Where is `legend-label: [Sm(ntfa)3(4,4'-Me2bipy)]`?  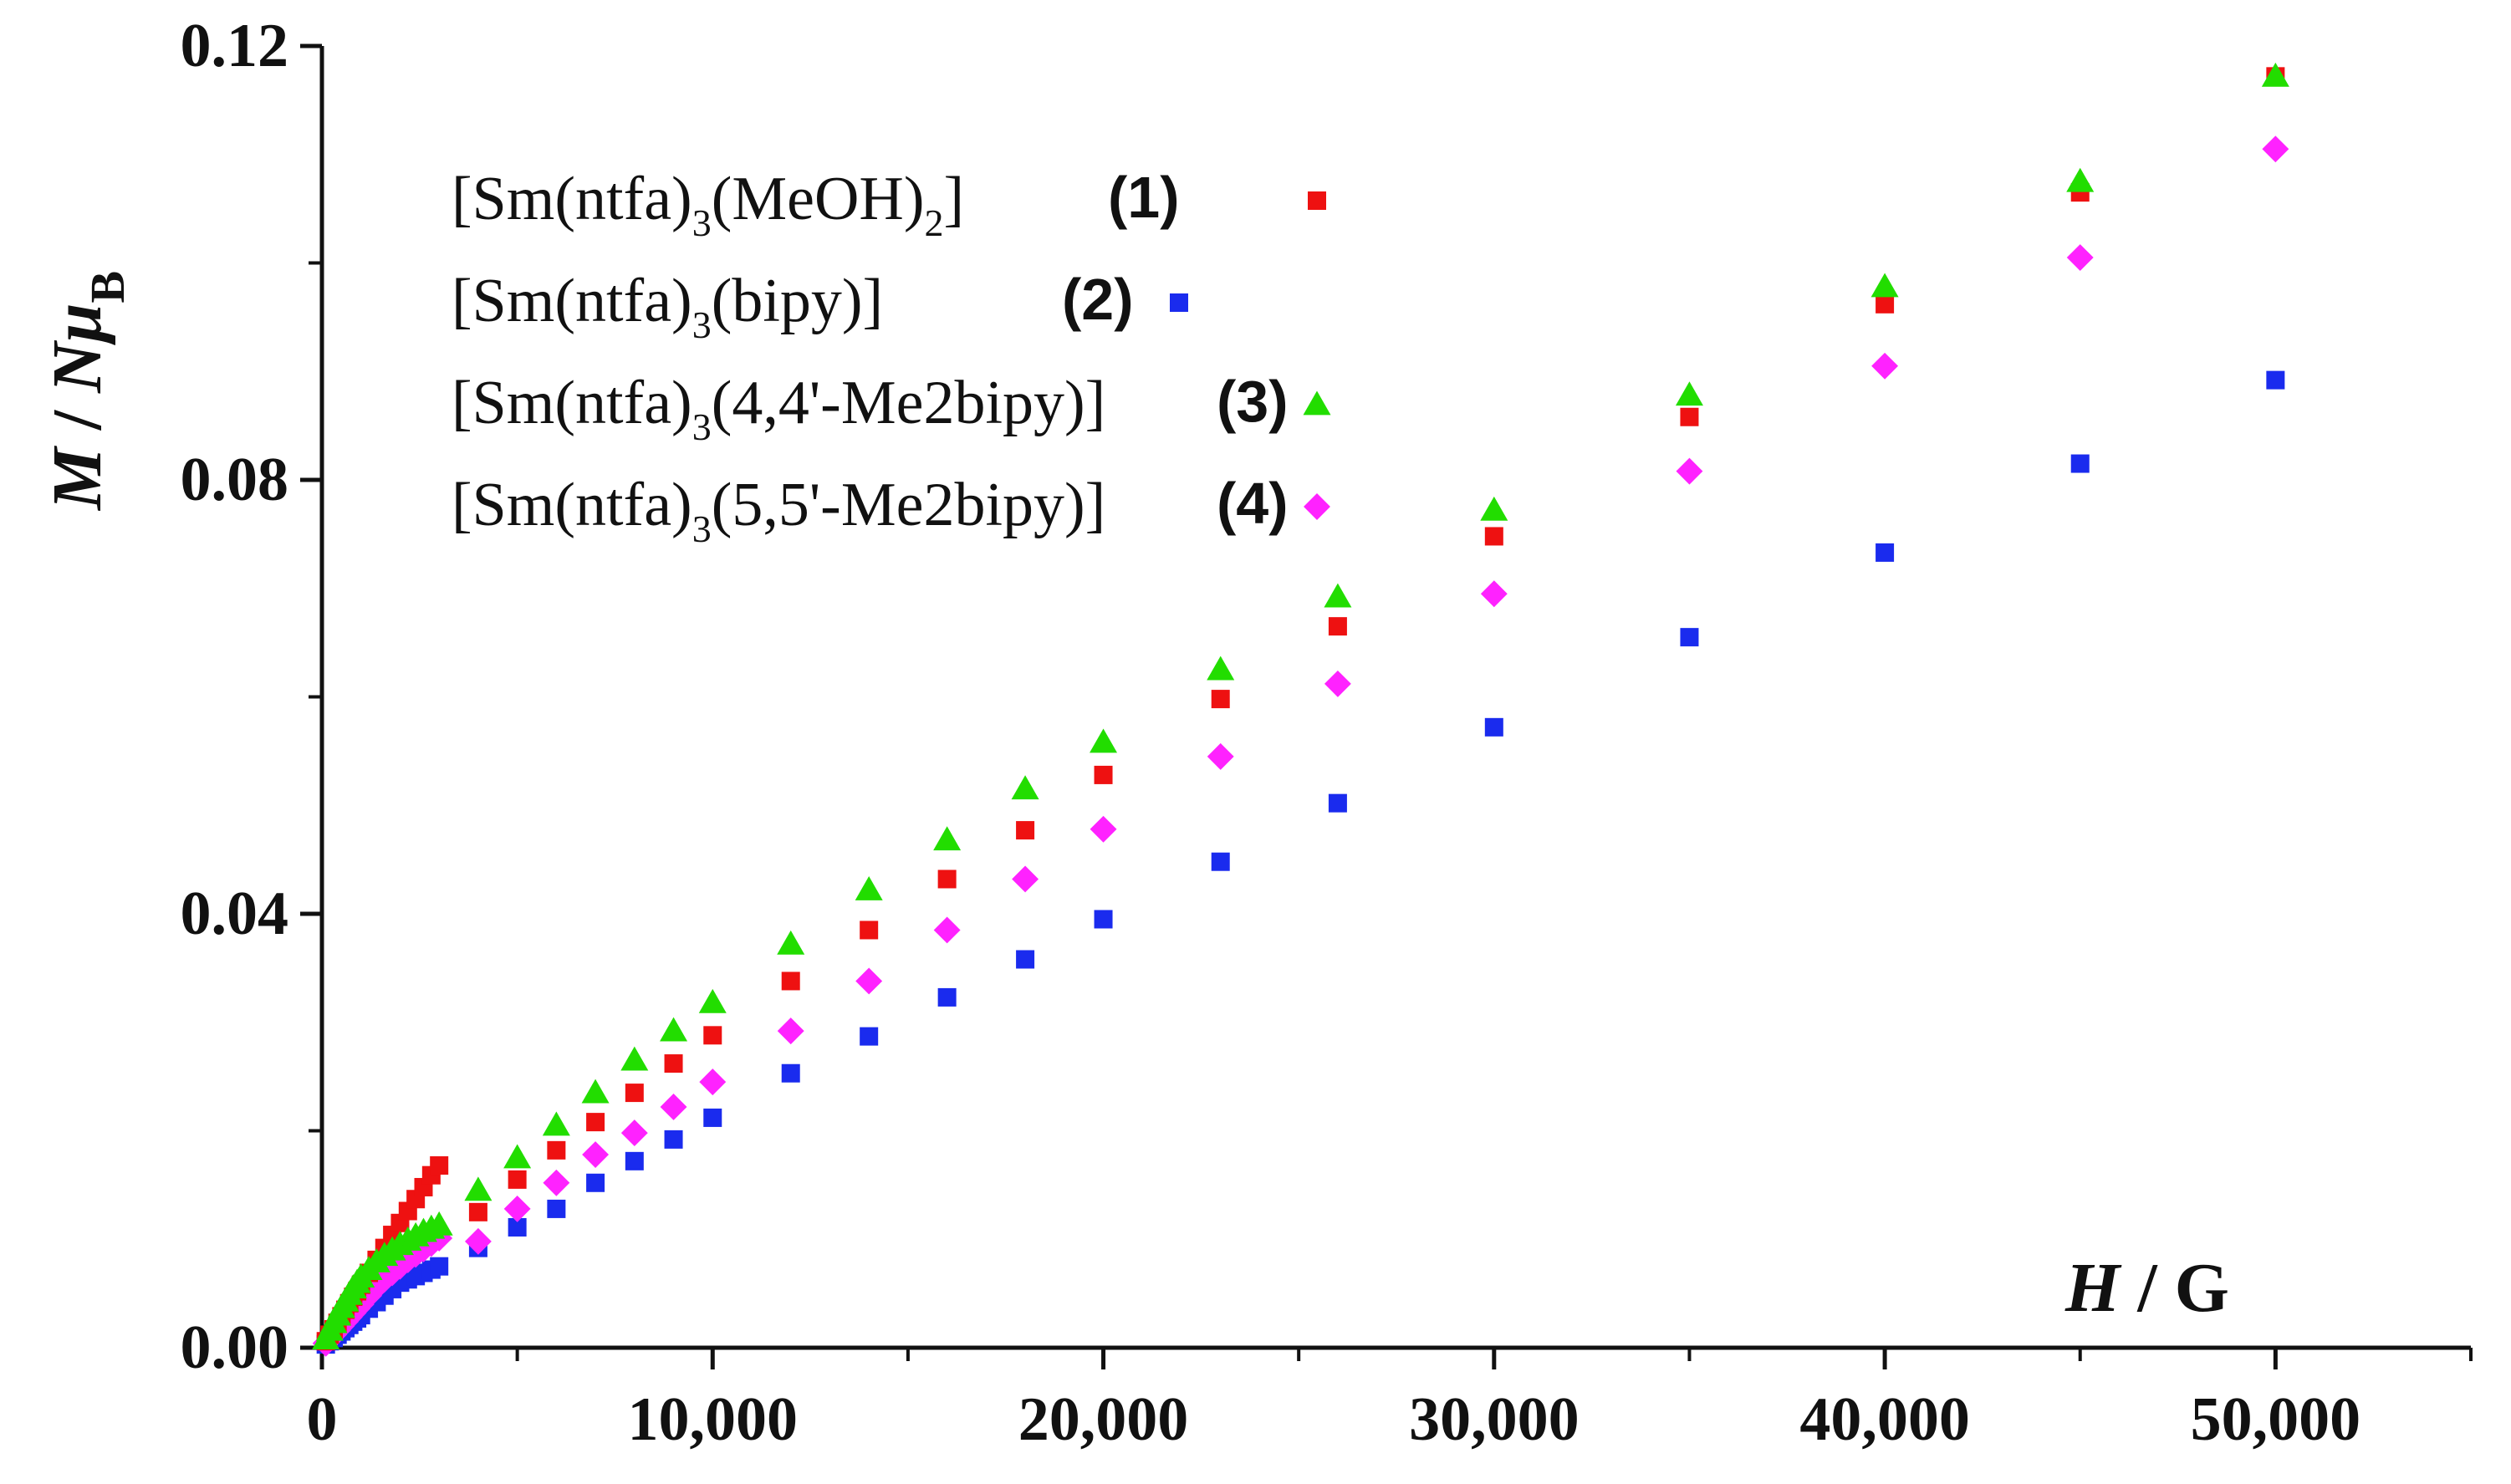 legend-label: [Sm(ntfa)3(4,4'-Me2bipy)] is located at coordinates (778, 408).